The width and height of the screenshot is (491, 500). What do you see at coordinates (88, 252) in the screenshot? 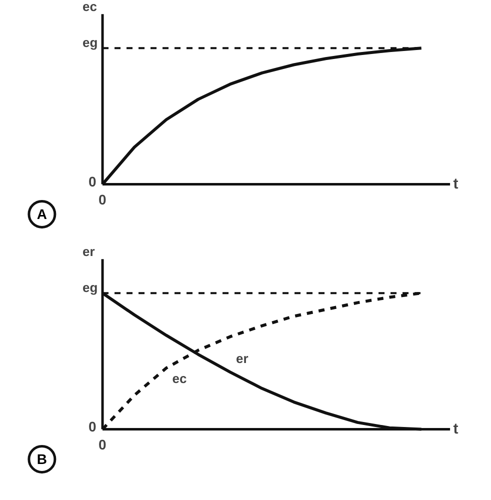
I see `y-axis-title: er` at bounding box center [88, 252].